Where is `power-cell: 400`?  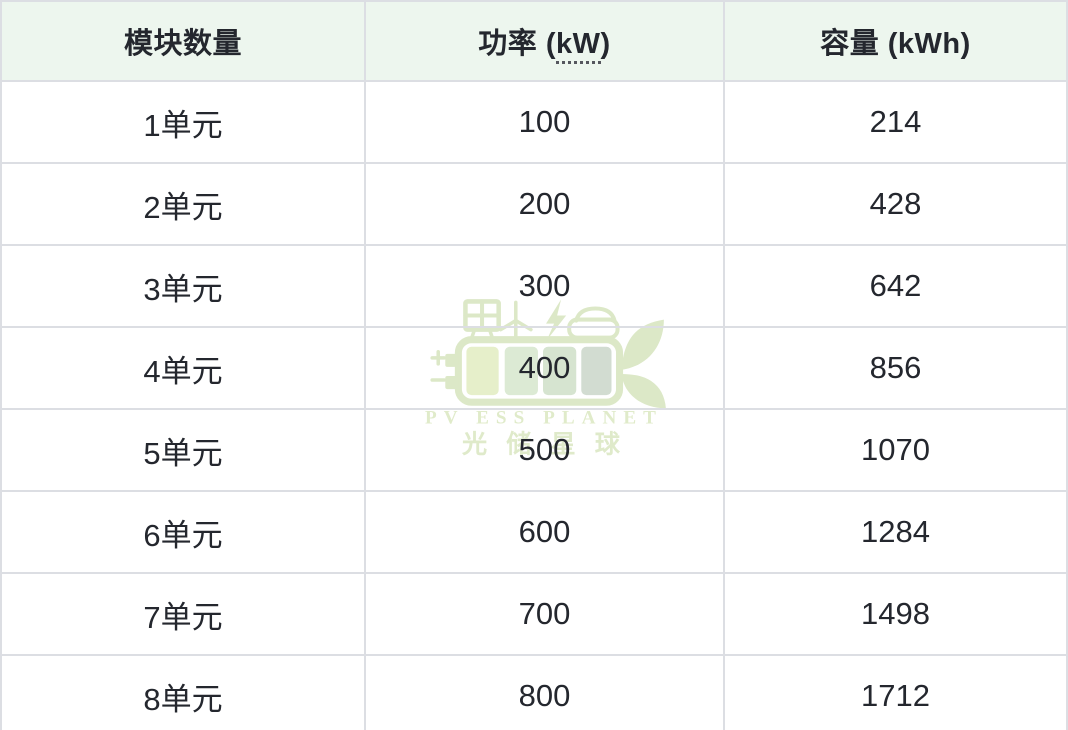 power-cell: 400 is located at coordinates (544, 368).